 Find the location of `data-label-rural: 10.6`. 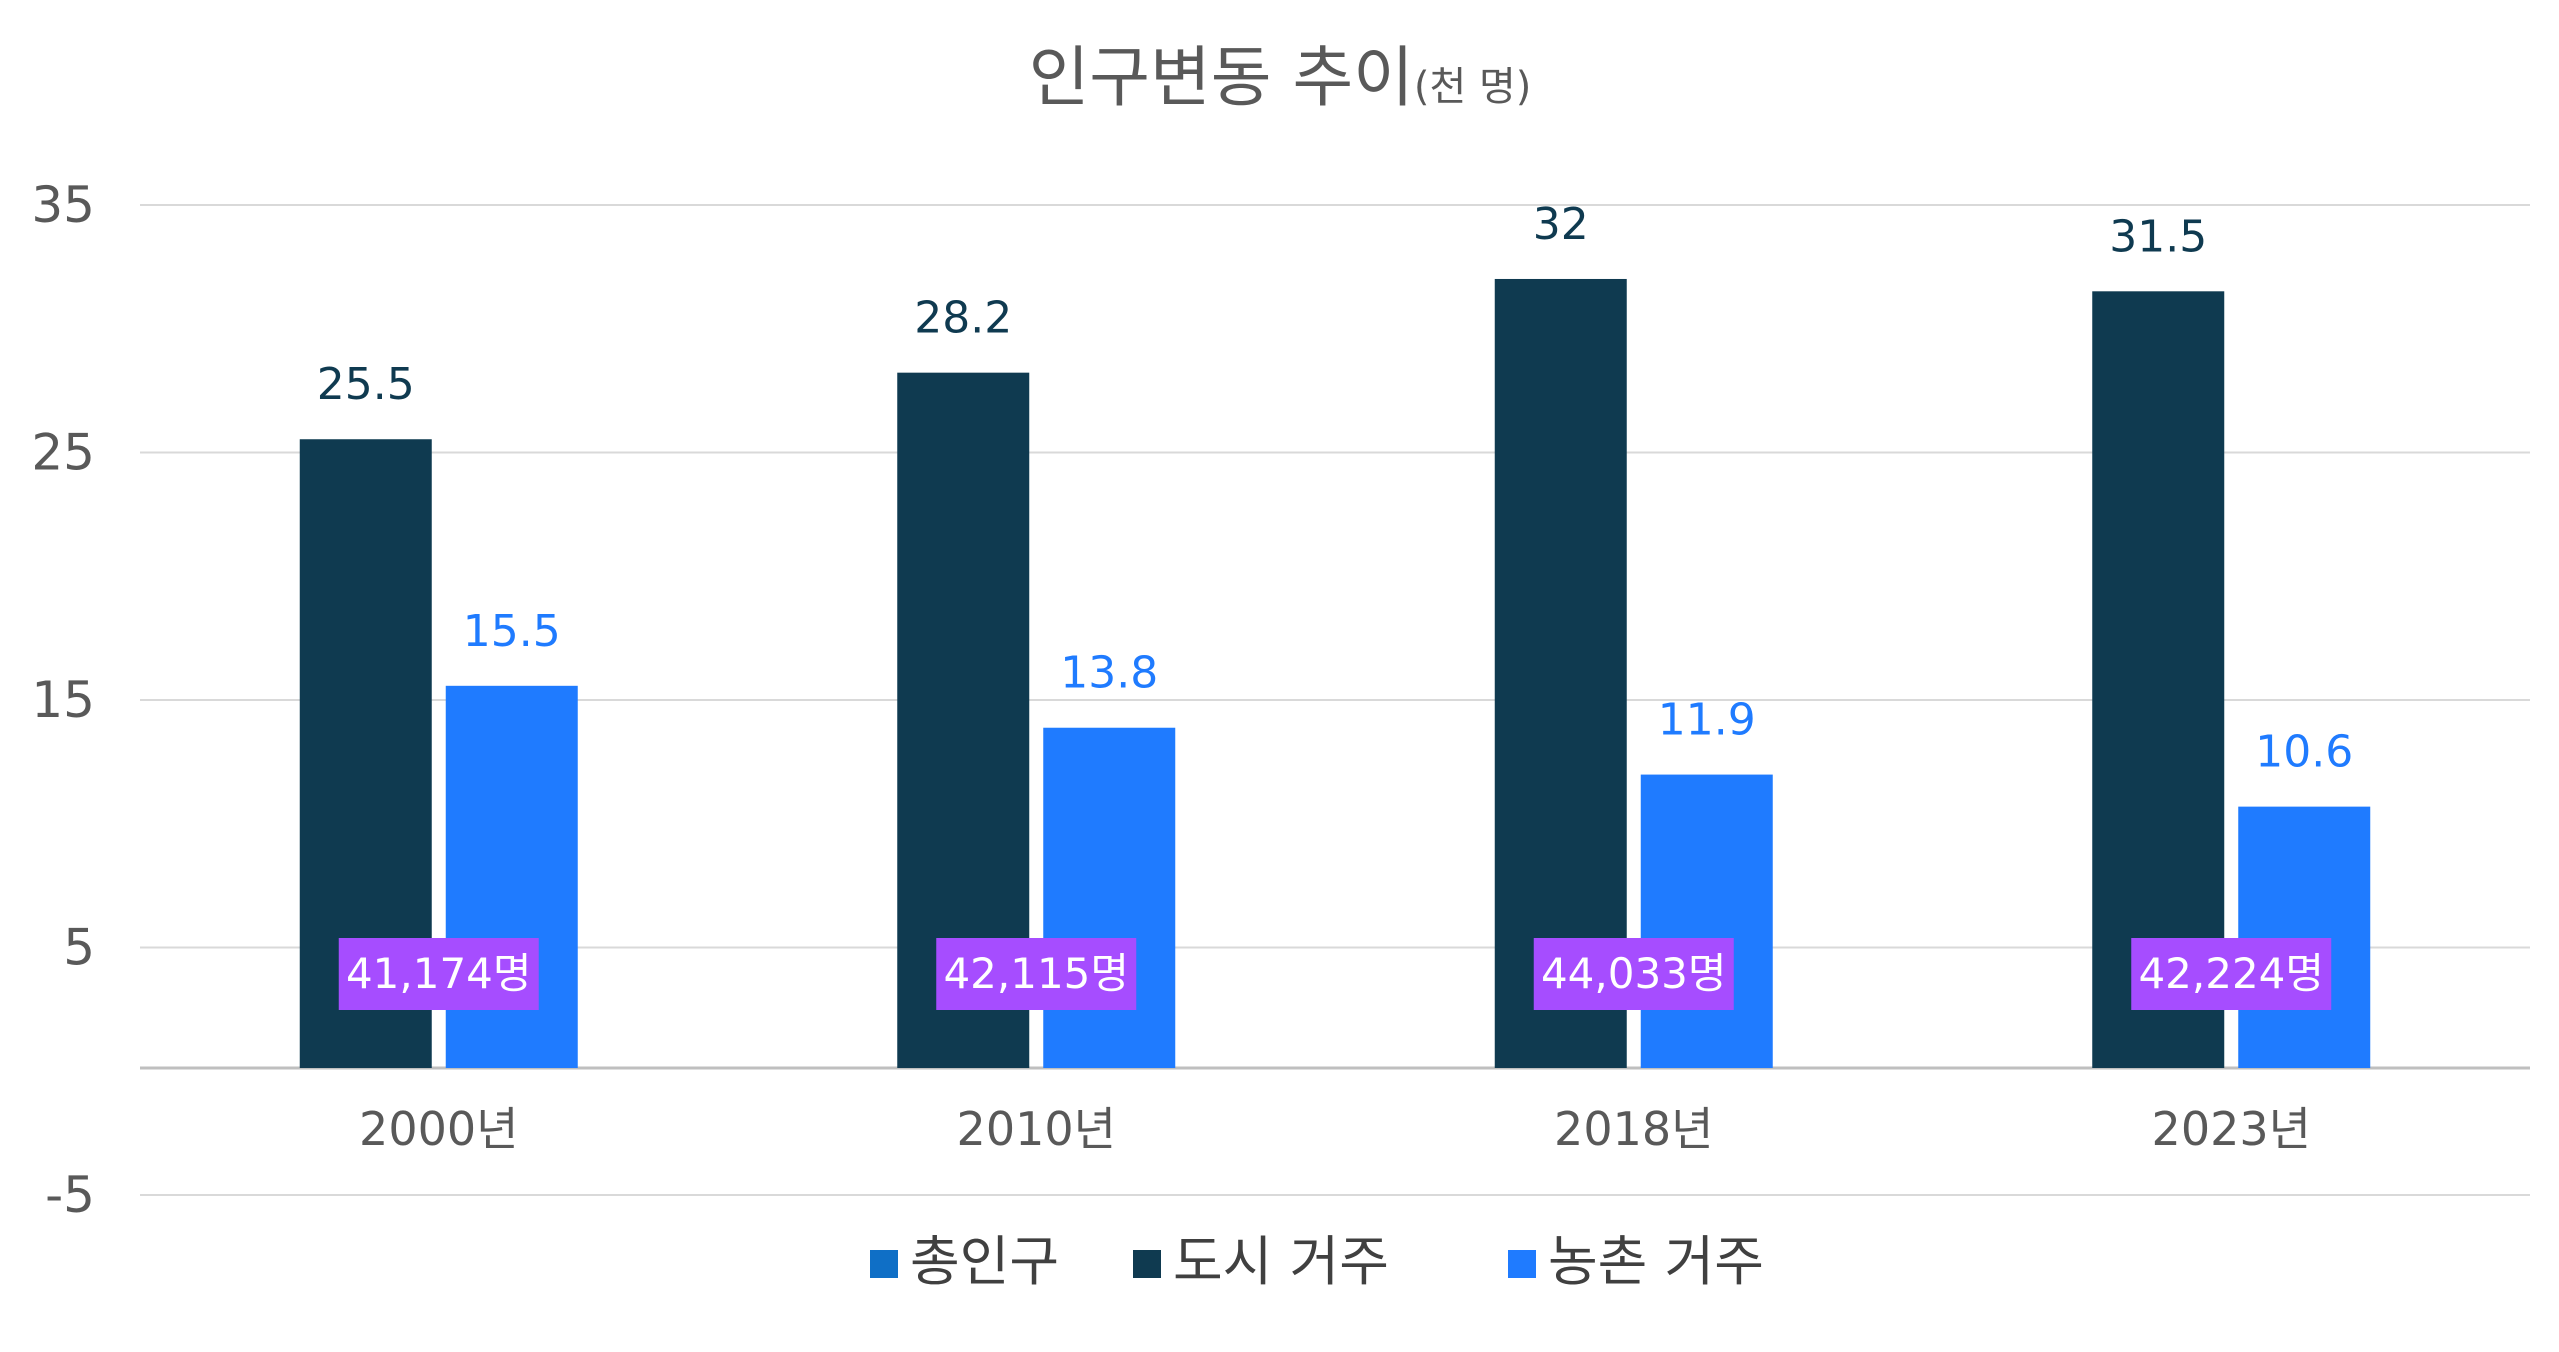

data-label-rural: 10.6 is located at coordinates (2304, 752).